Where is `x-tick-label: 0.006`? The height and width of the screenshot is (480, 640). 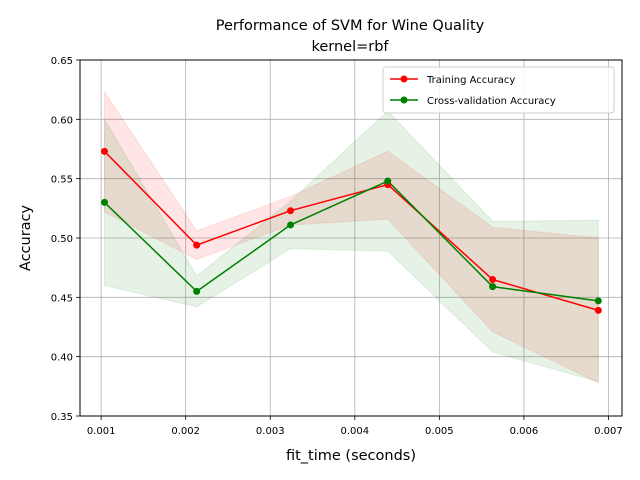
x-tick-label: 0.006 is located at coordinates (524, 431).